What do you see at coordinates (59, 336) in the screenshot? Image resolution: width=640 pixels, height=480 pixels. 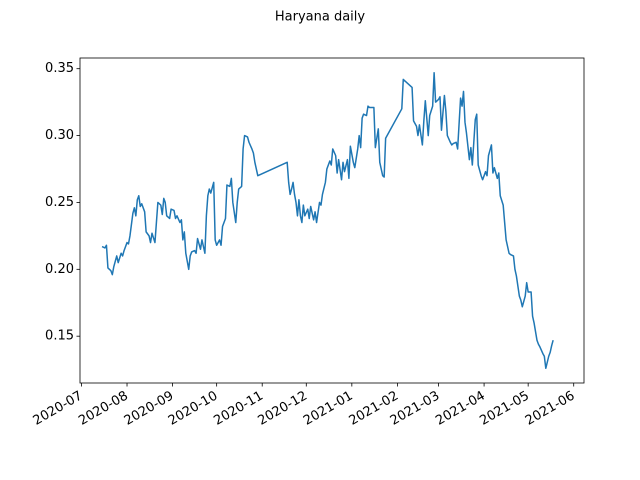 I see `y-tick-label: 0.15` at bounding box center [59, 336].